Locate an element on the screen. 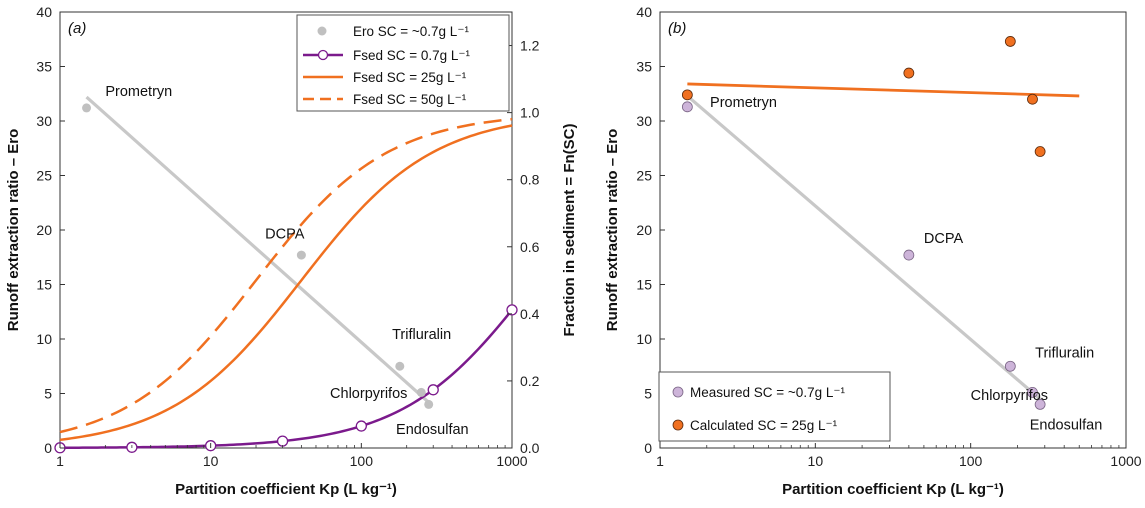 The width and height of the screenshot is (1145, 508). panel-a-y2-tick-label: 0.0 is located at coordinates (530, 448).